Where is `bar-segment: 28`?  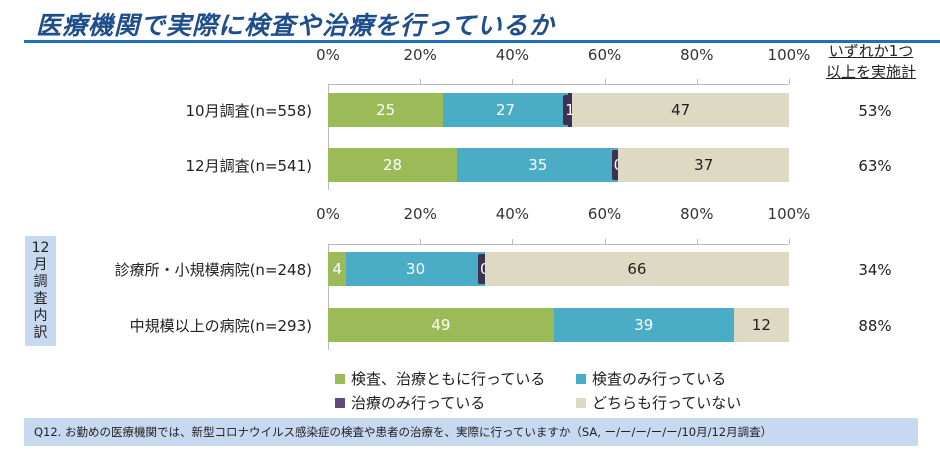 bar-segment: 28 is located at coordinates (393, 165).